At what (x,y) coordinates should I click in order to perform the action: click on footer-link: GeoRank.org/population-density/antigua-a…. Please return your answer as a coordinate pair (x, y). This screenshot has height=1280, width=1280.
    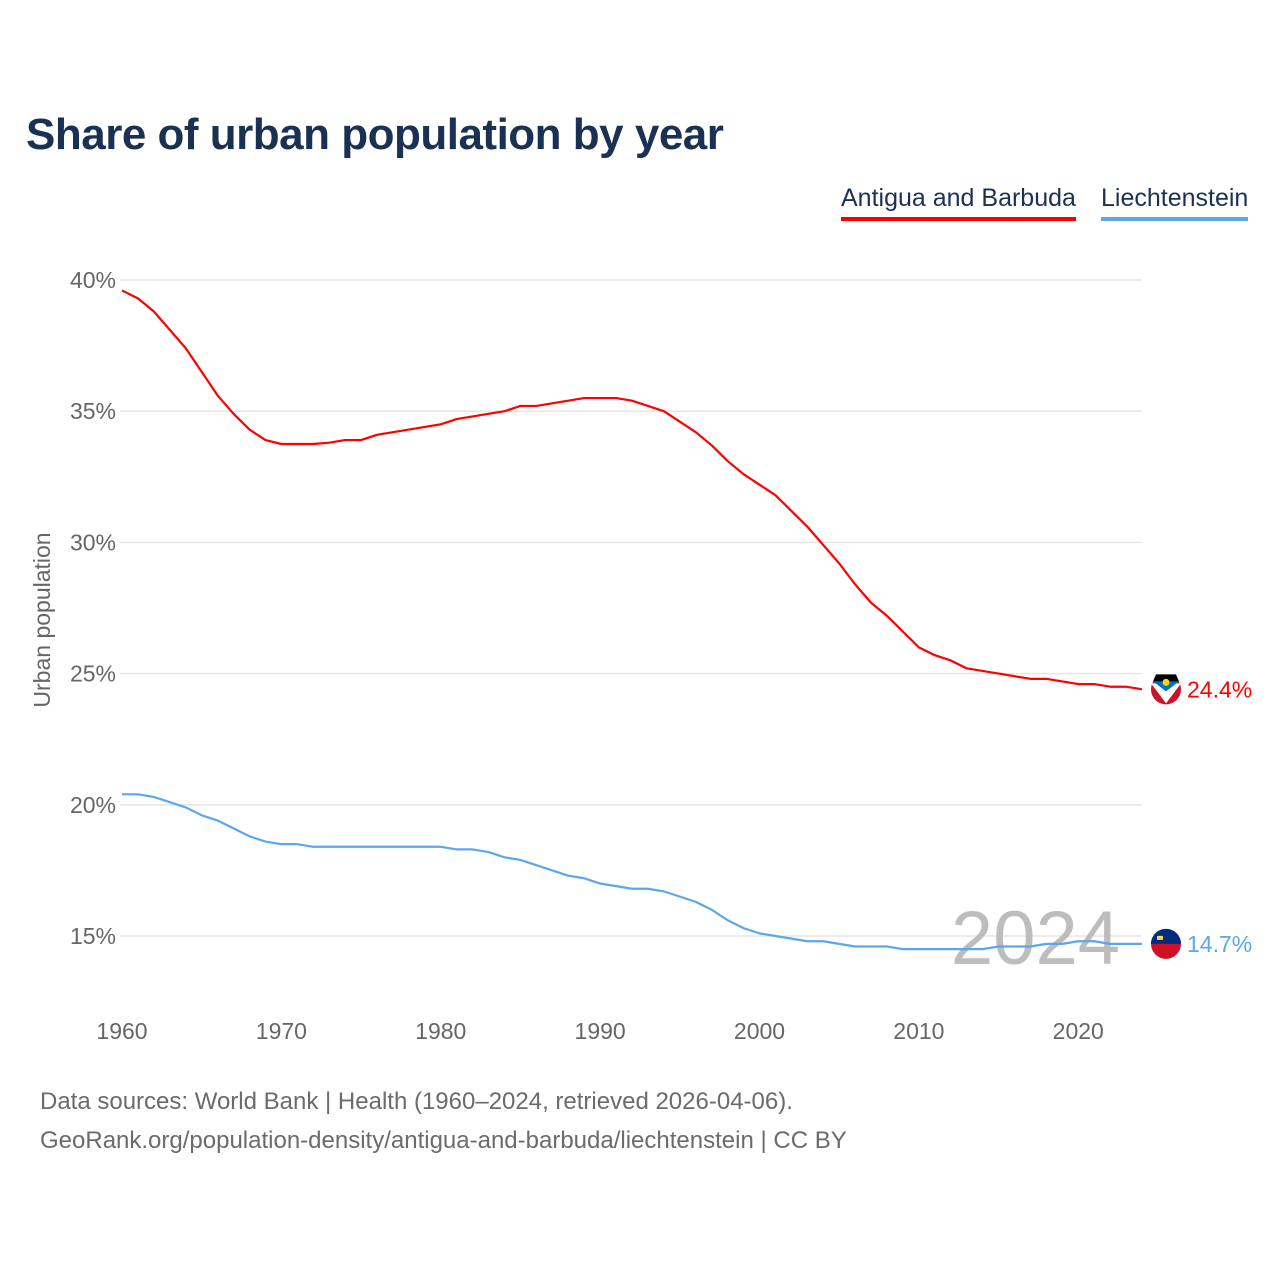
    Looking at the image, I should click on (443, 1140).